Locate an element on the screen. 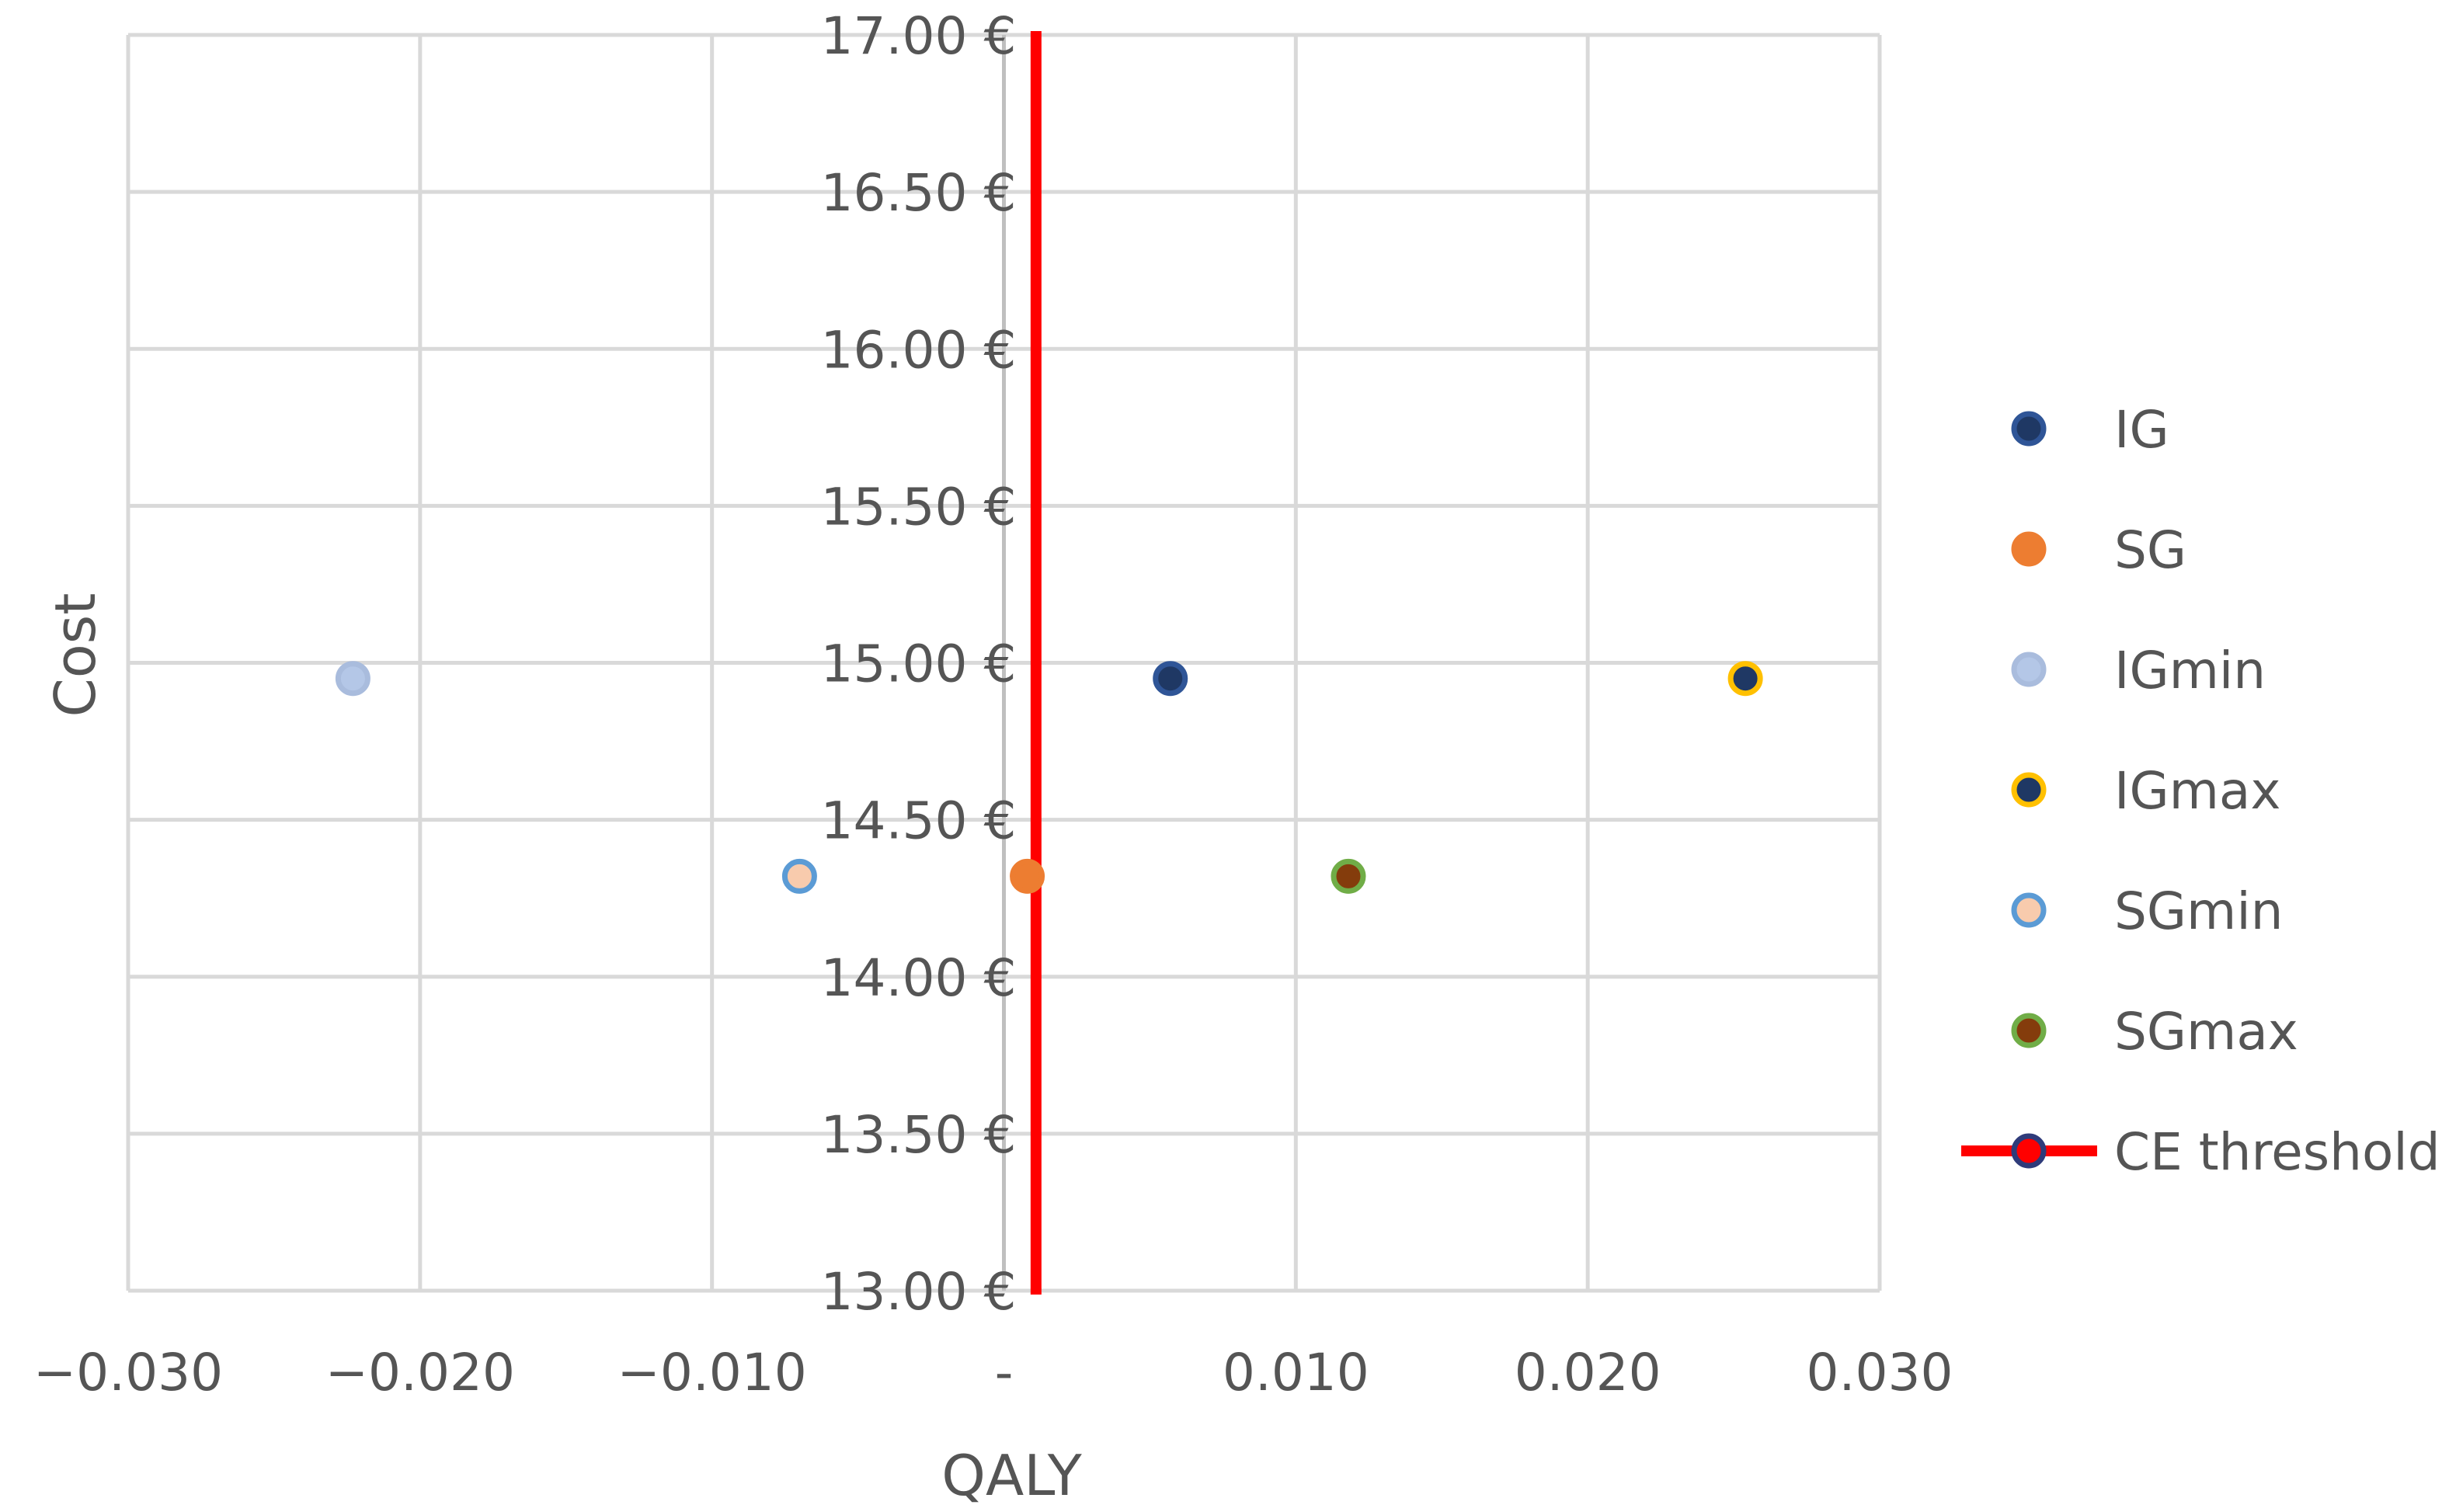 The height and width of the screenshot is (1512, 2449). x-tick-label: 0.030 is located at coordinates (1880, 1373).